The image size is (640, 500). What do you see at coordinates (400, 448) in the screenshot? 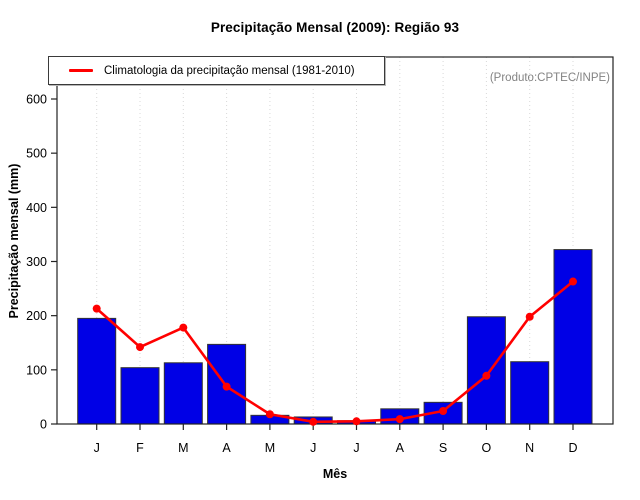
I see `x-tick-label-7: A` at bounding box center [400, 448].